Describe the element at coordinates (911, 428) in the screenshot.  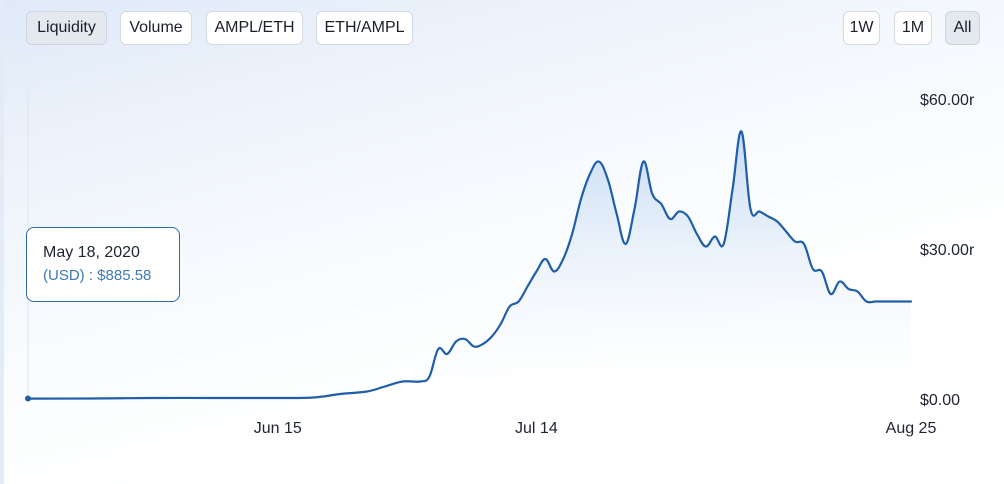
I see `x-tick-label: Aug 25` at that location.